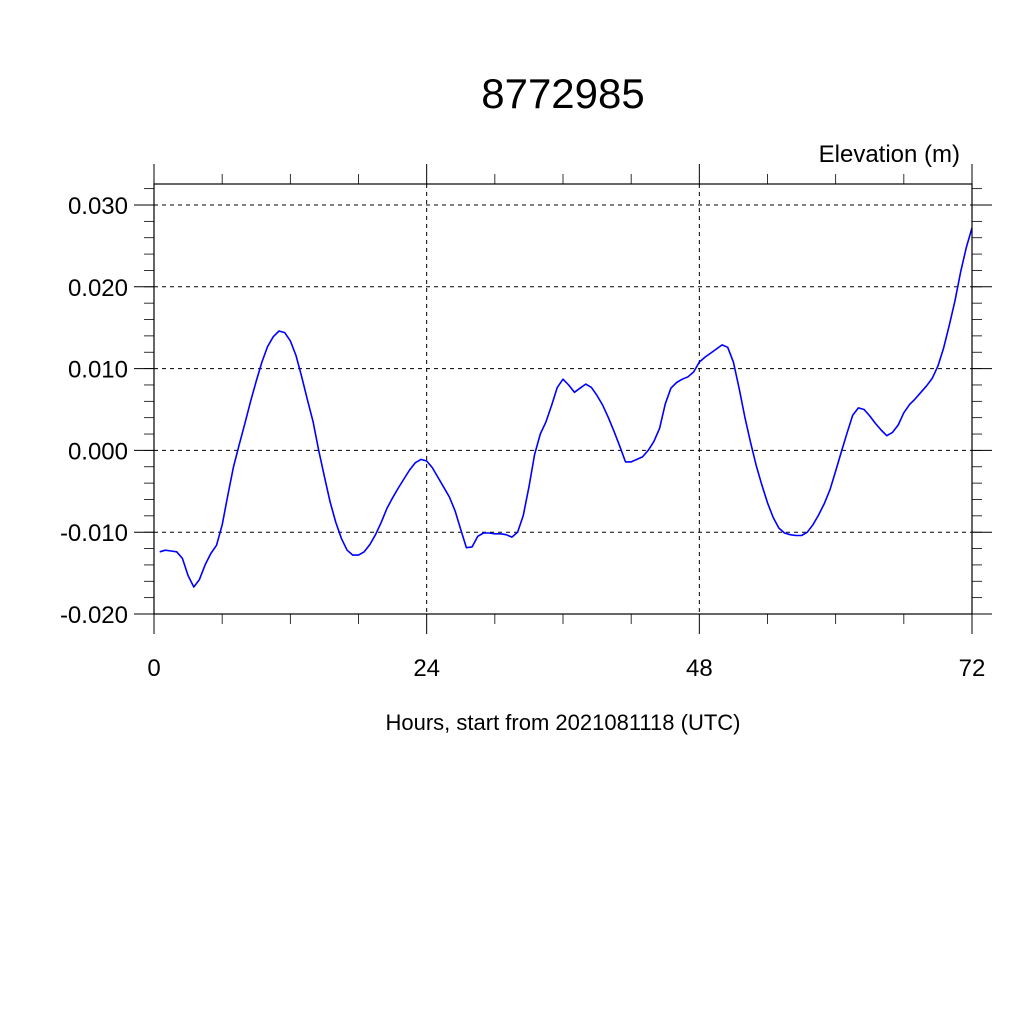 The width and height of the screenshot is (1024, 1029). Describe the element at coordinates (153, 668) in the screenshot. I see `x-tick-label: 0` at that location.